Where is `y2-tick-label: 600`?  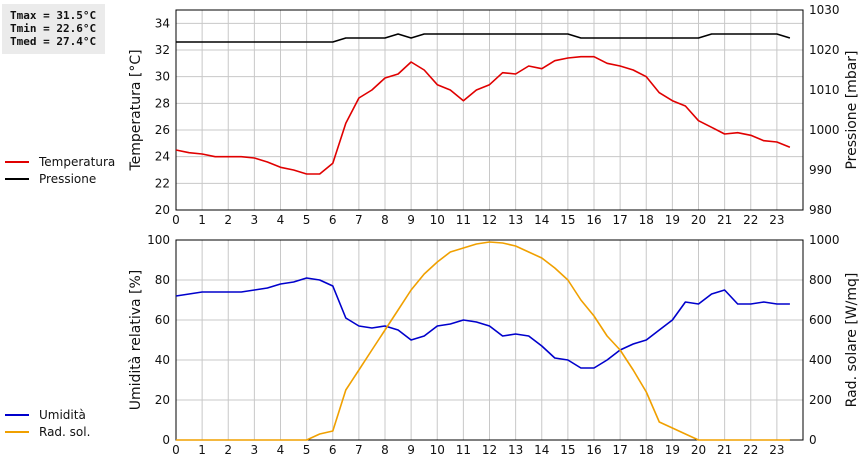
y2-tick-label: 600 is located at coordinates (820, 320).